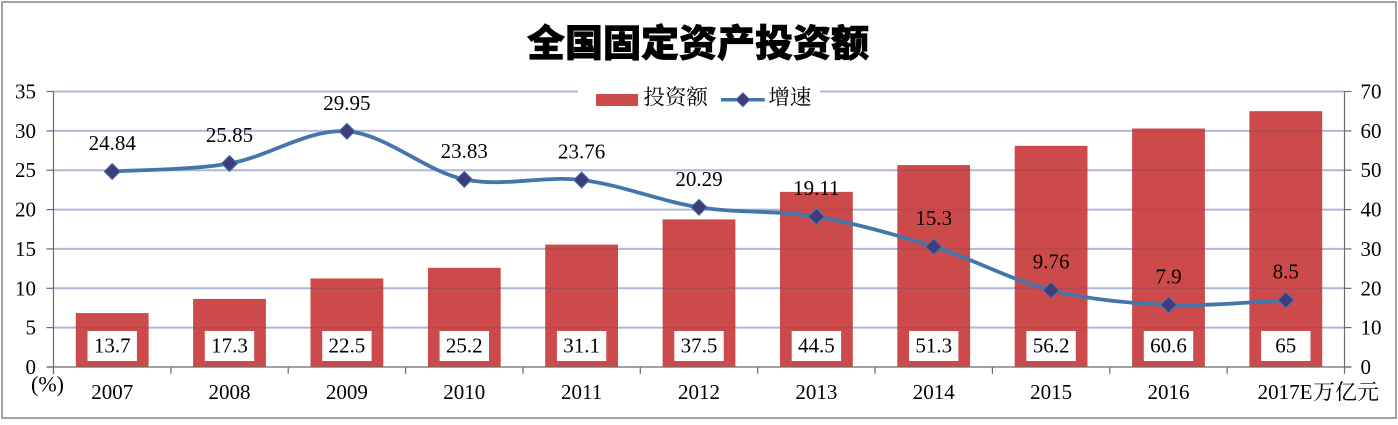 The height and width of the screenshot is (425, 1398). What do you see at coordinates (789, 96) in the screenshot?
I see `svg-text: 增速` at bounding box center [789, 96].